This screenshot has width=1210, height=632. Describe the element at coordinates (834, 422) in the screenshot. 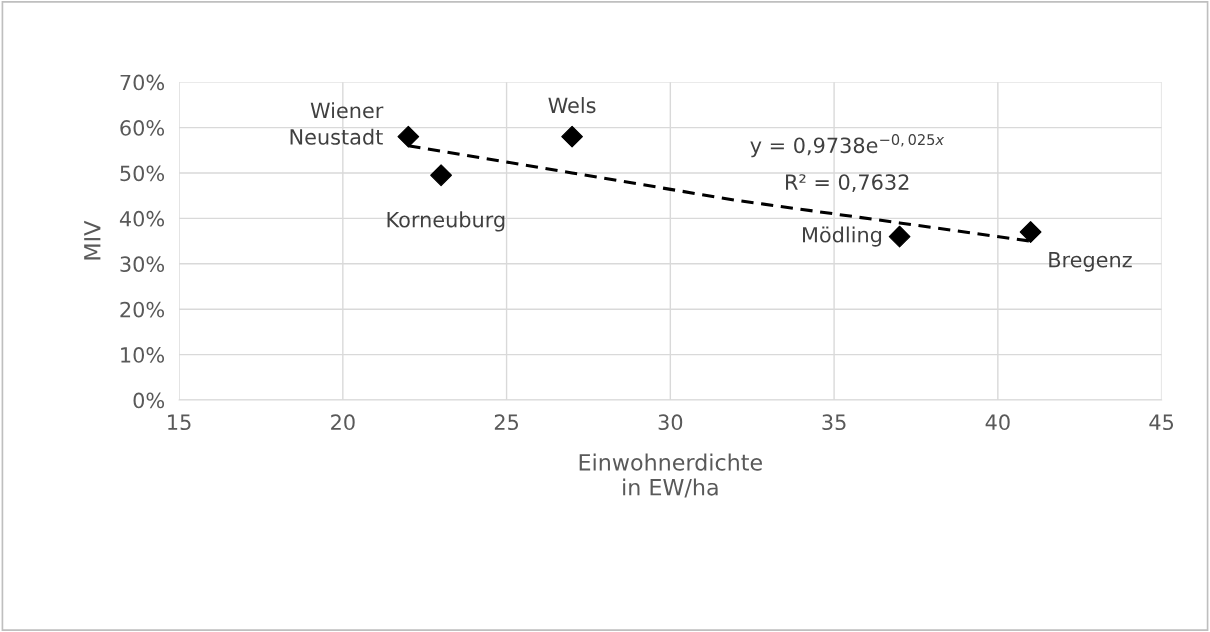

I see `x-tick-label: 35` at that location.